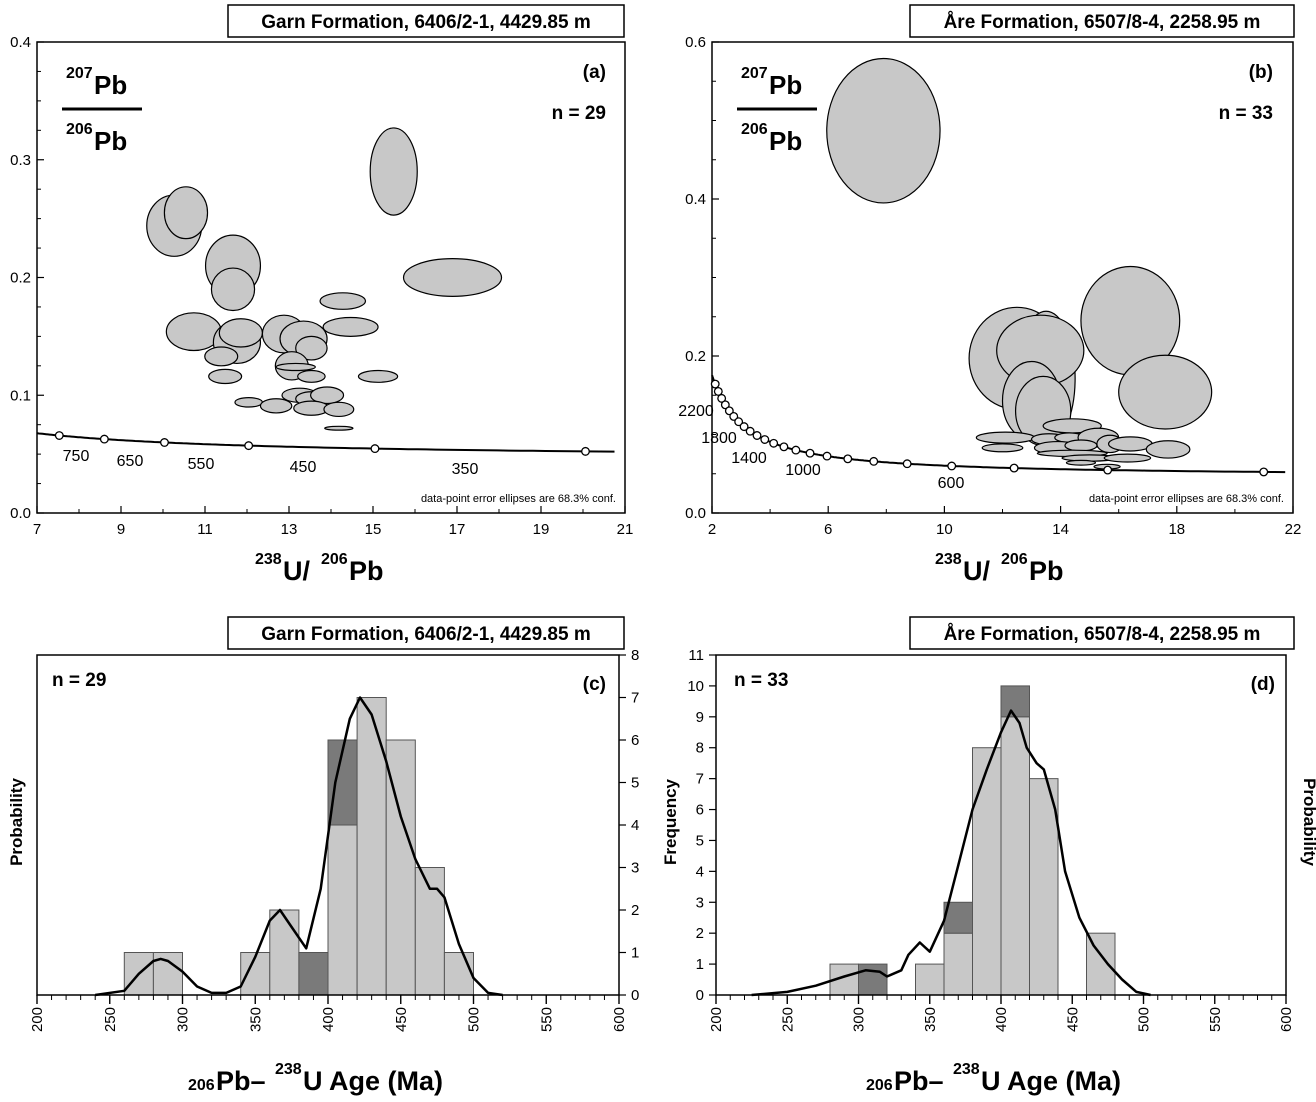 The width and height of the screenshot is (1316, 1102). What do you see at coordinates (426, 22) in the screenshot?
I see `title-a: Garn Formation, 6406/2-1, 4429.85 m` at bounding box center [426, 22].